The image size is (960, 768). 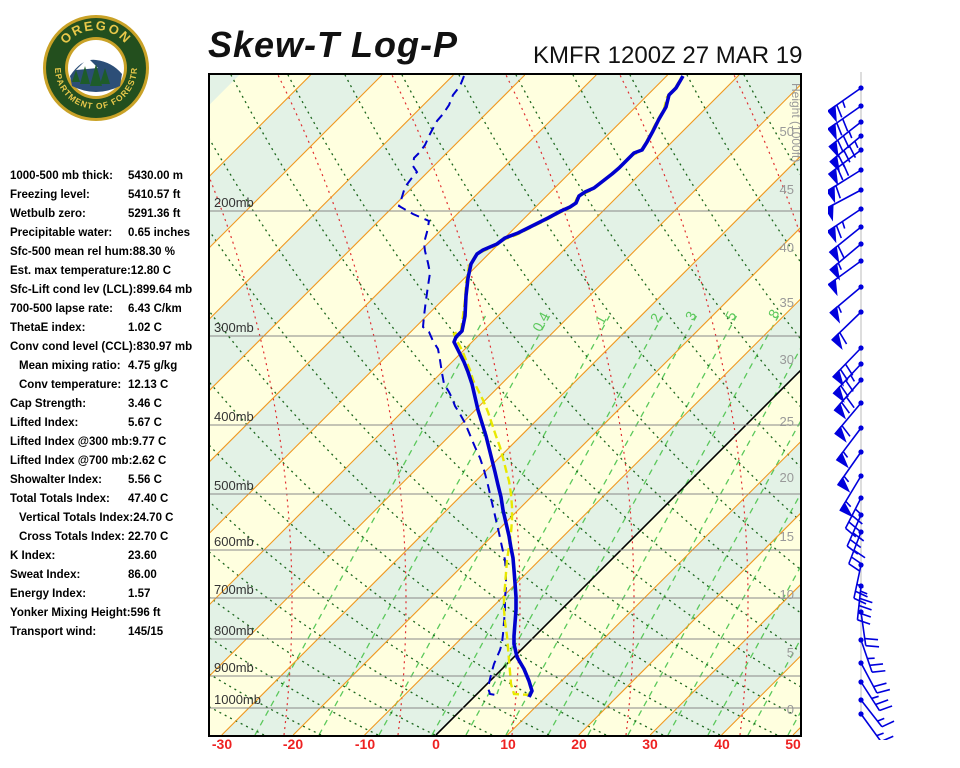 What do you see at coordinates (44, 423) in the screenshot?
I see `index-label: Lifted Index:` at bounding box center [44, 423].